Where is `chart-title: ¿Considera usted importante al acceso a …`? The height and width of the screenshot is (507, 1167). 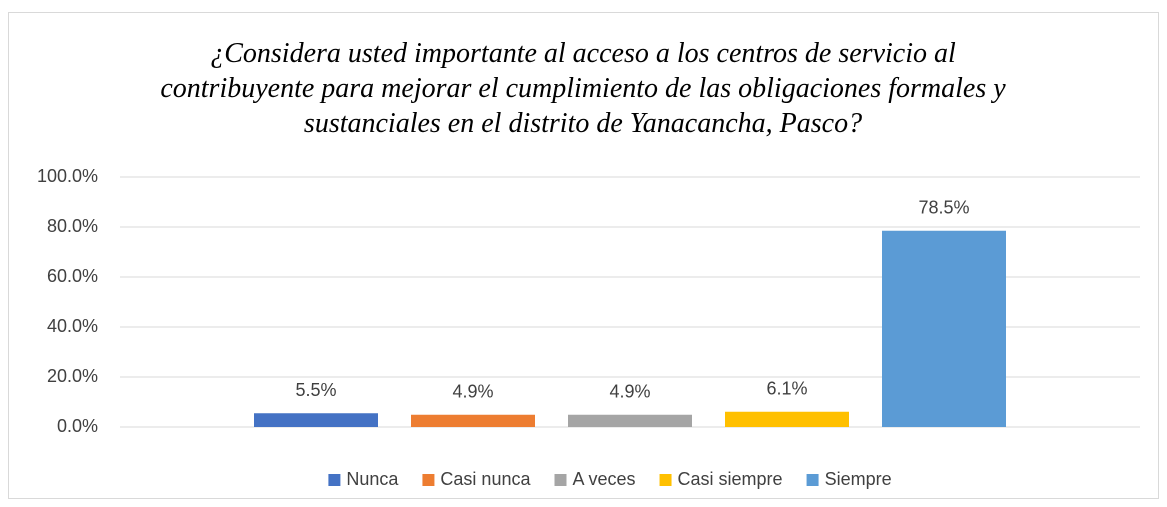 chart-title: ¿Considera usted importante al acceso a … is located at coordinates (583, 88).